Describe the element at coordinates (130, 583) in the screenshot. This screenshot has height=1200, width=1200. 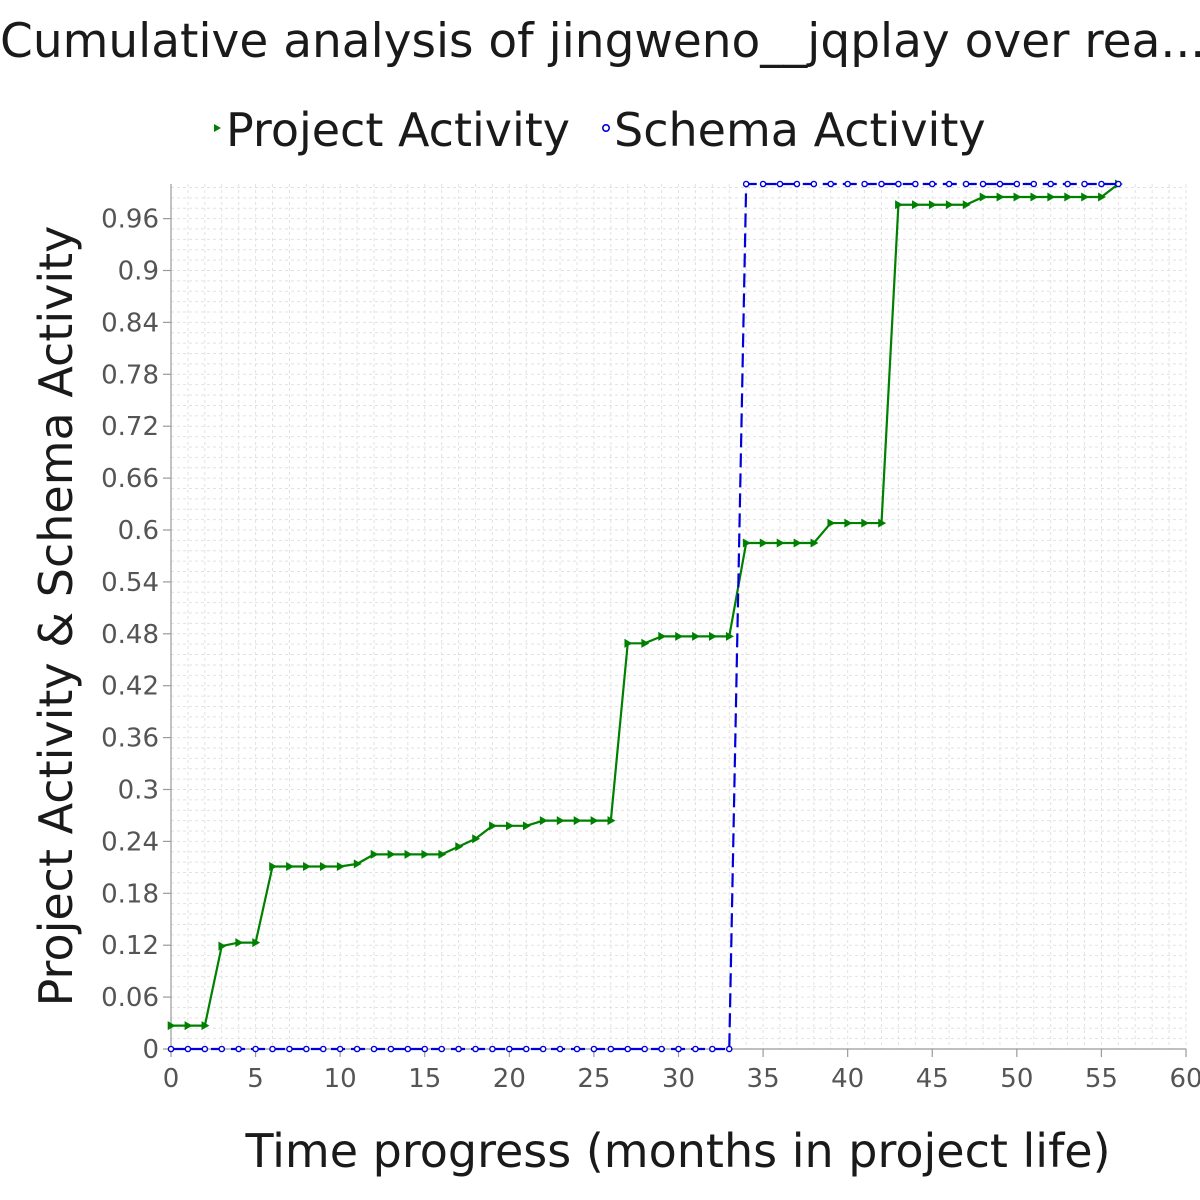
I see `y-tick-label: 0.54` at that location.